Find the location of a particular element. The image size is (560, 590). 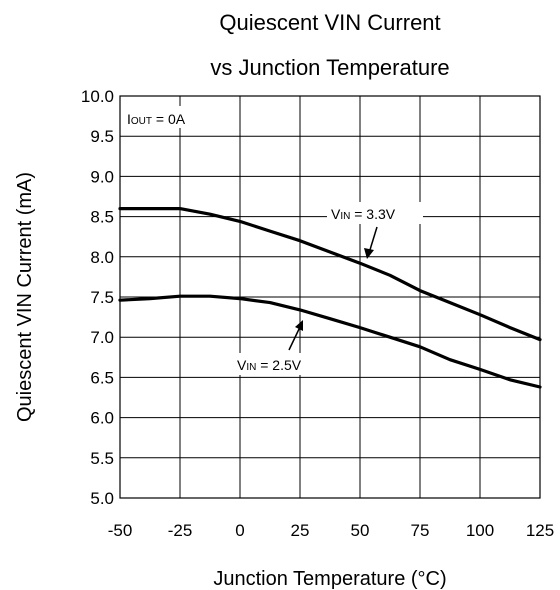

chart-title-line-1: Quiescent VIN Current is located at coordinates (329, 22).